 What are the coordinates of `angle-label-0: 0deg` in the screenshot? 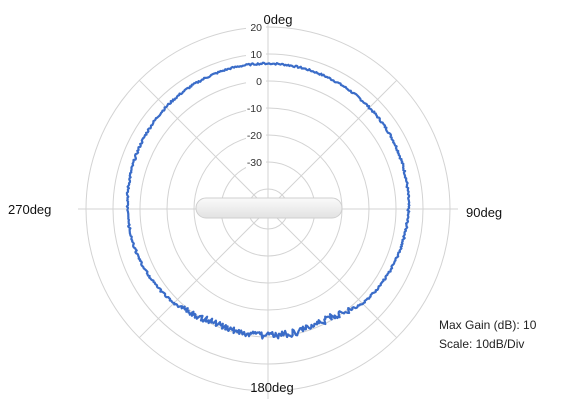 It's located at (278, 19).